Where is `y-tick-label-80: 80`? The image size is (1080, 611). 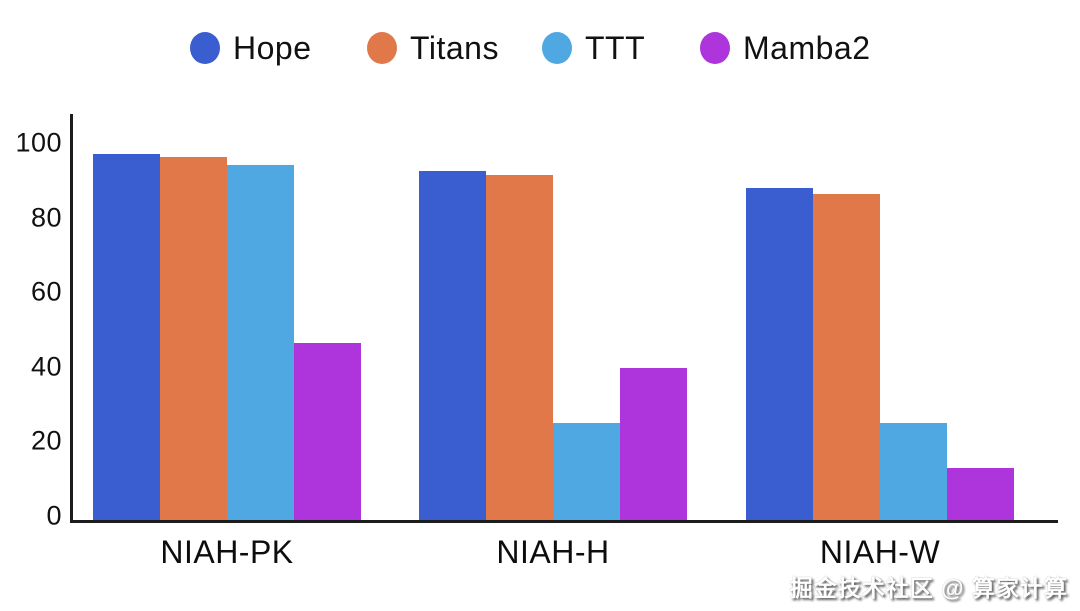 y-tick-label-80: 80 is located at coordinates (46, 217).